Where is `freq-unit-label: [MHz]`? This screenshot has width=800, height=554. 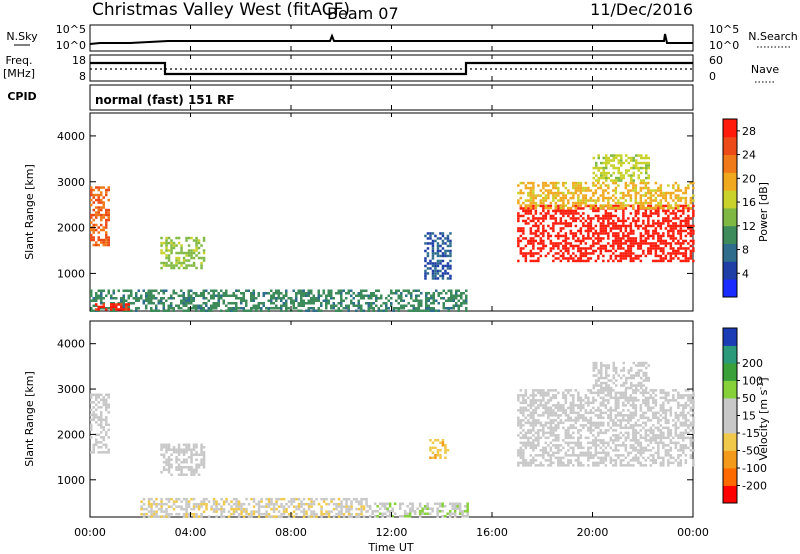 freq-unit-label: [MHz] is located at coordinates (19, 73).